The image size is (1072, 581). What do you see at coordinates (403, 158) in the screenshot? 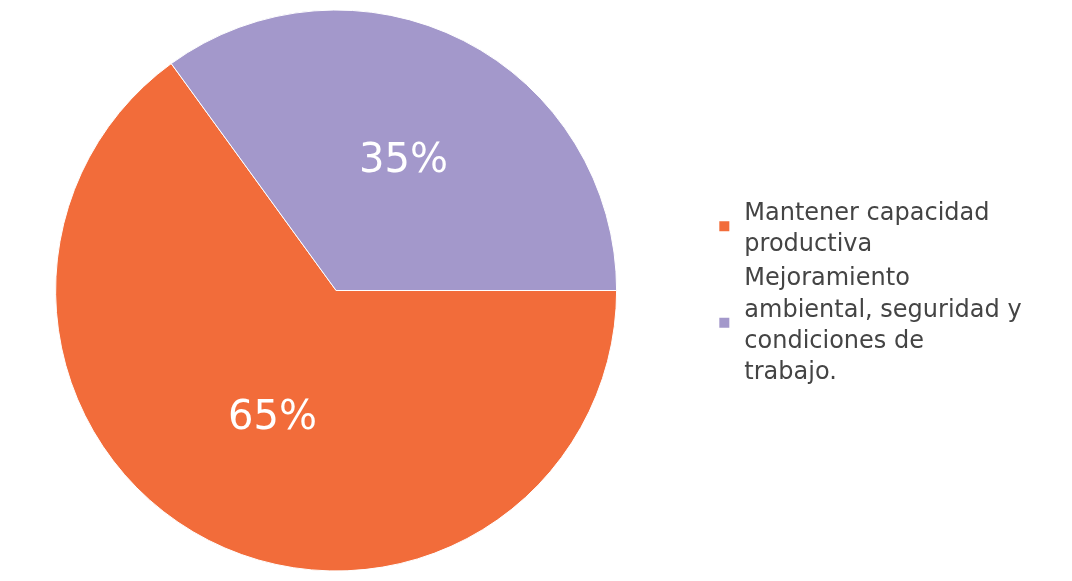
I see `data-label: 35%` at bounding box center [403, 158].